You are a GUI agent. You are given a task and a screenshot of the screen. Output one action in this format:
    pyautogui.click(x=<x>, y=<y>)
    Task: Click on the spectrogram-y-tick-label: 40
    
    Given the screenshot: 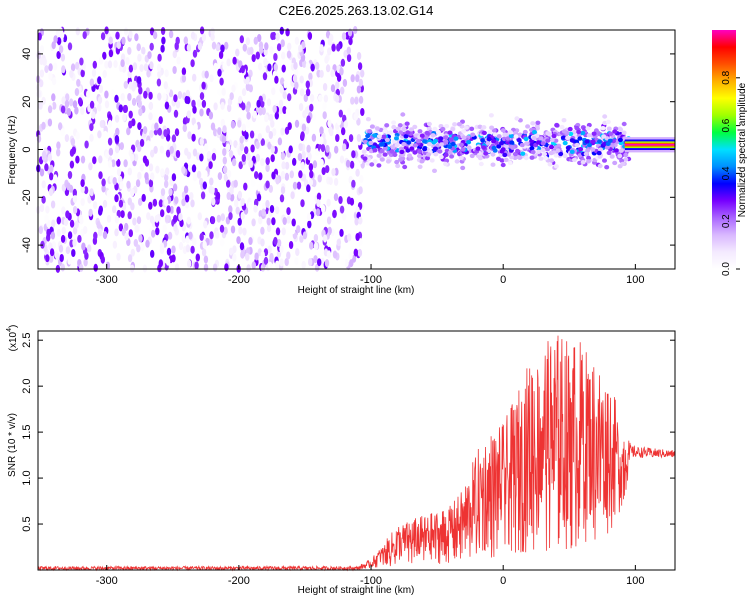 What is the action you would take?
    pyautogui.click(x=27, y=54)
    